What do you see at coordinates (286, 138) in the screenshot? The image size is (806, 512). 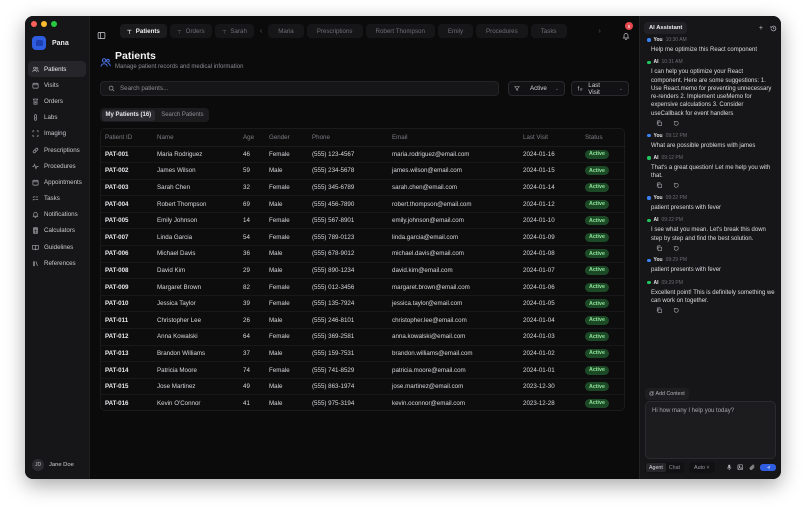 I see `column-header: Gender` at bounding box center [286, 138].